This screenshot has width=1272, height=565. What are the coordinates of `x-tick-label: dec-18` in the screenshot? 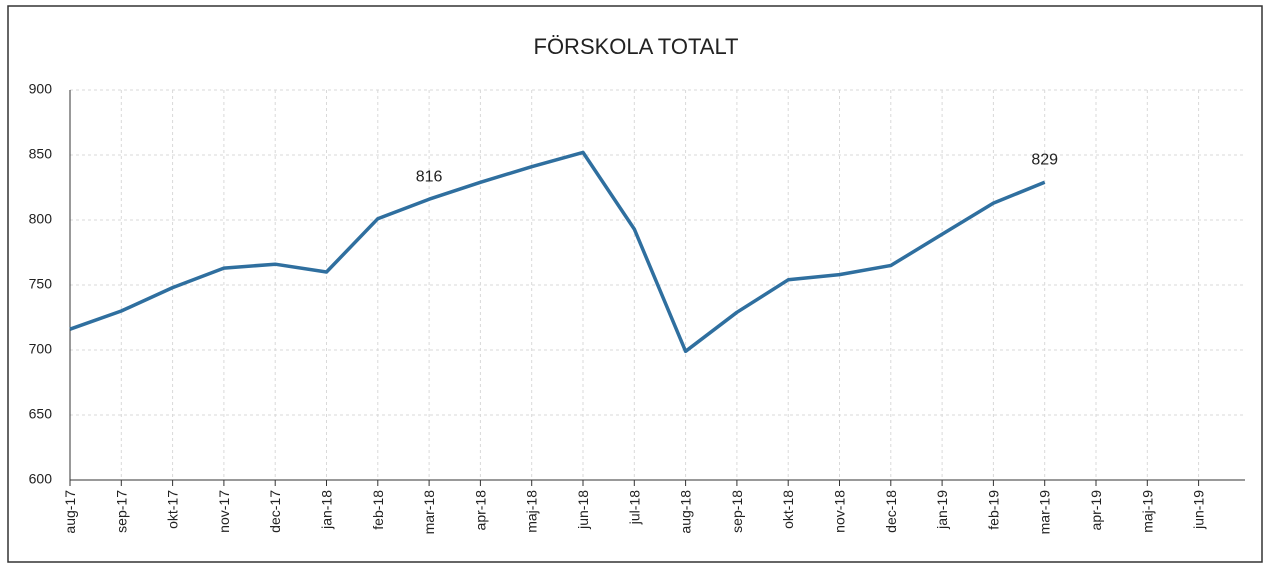 It's located at (891, 511).